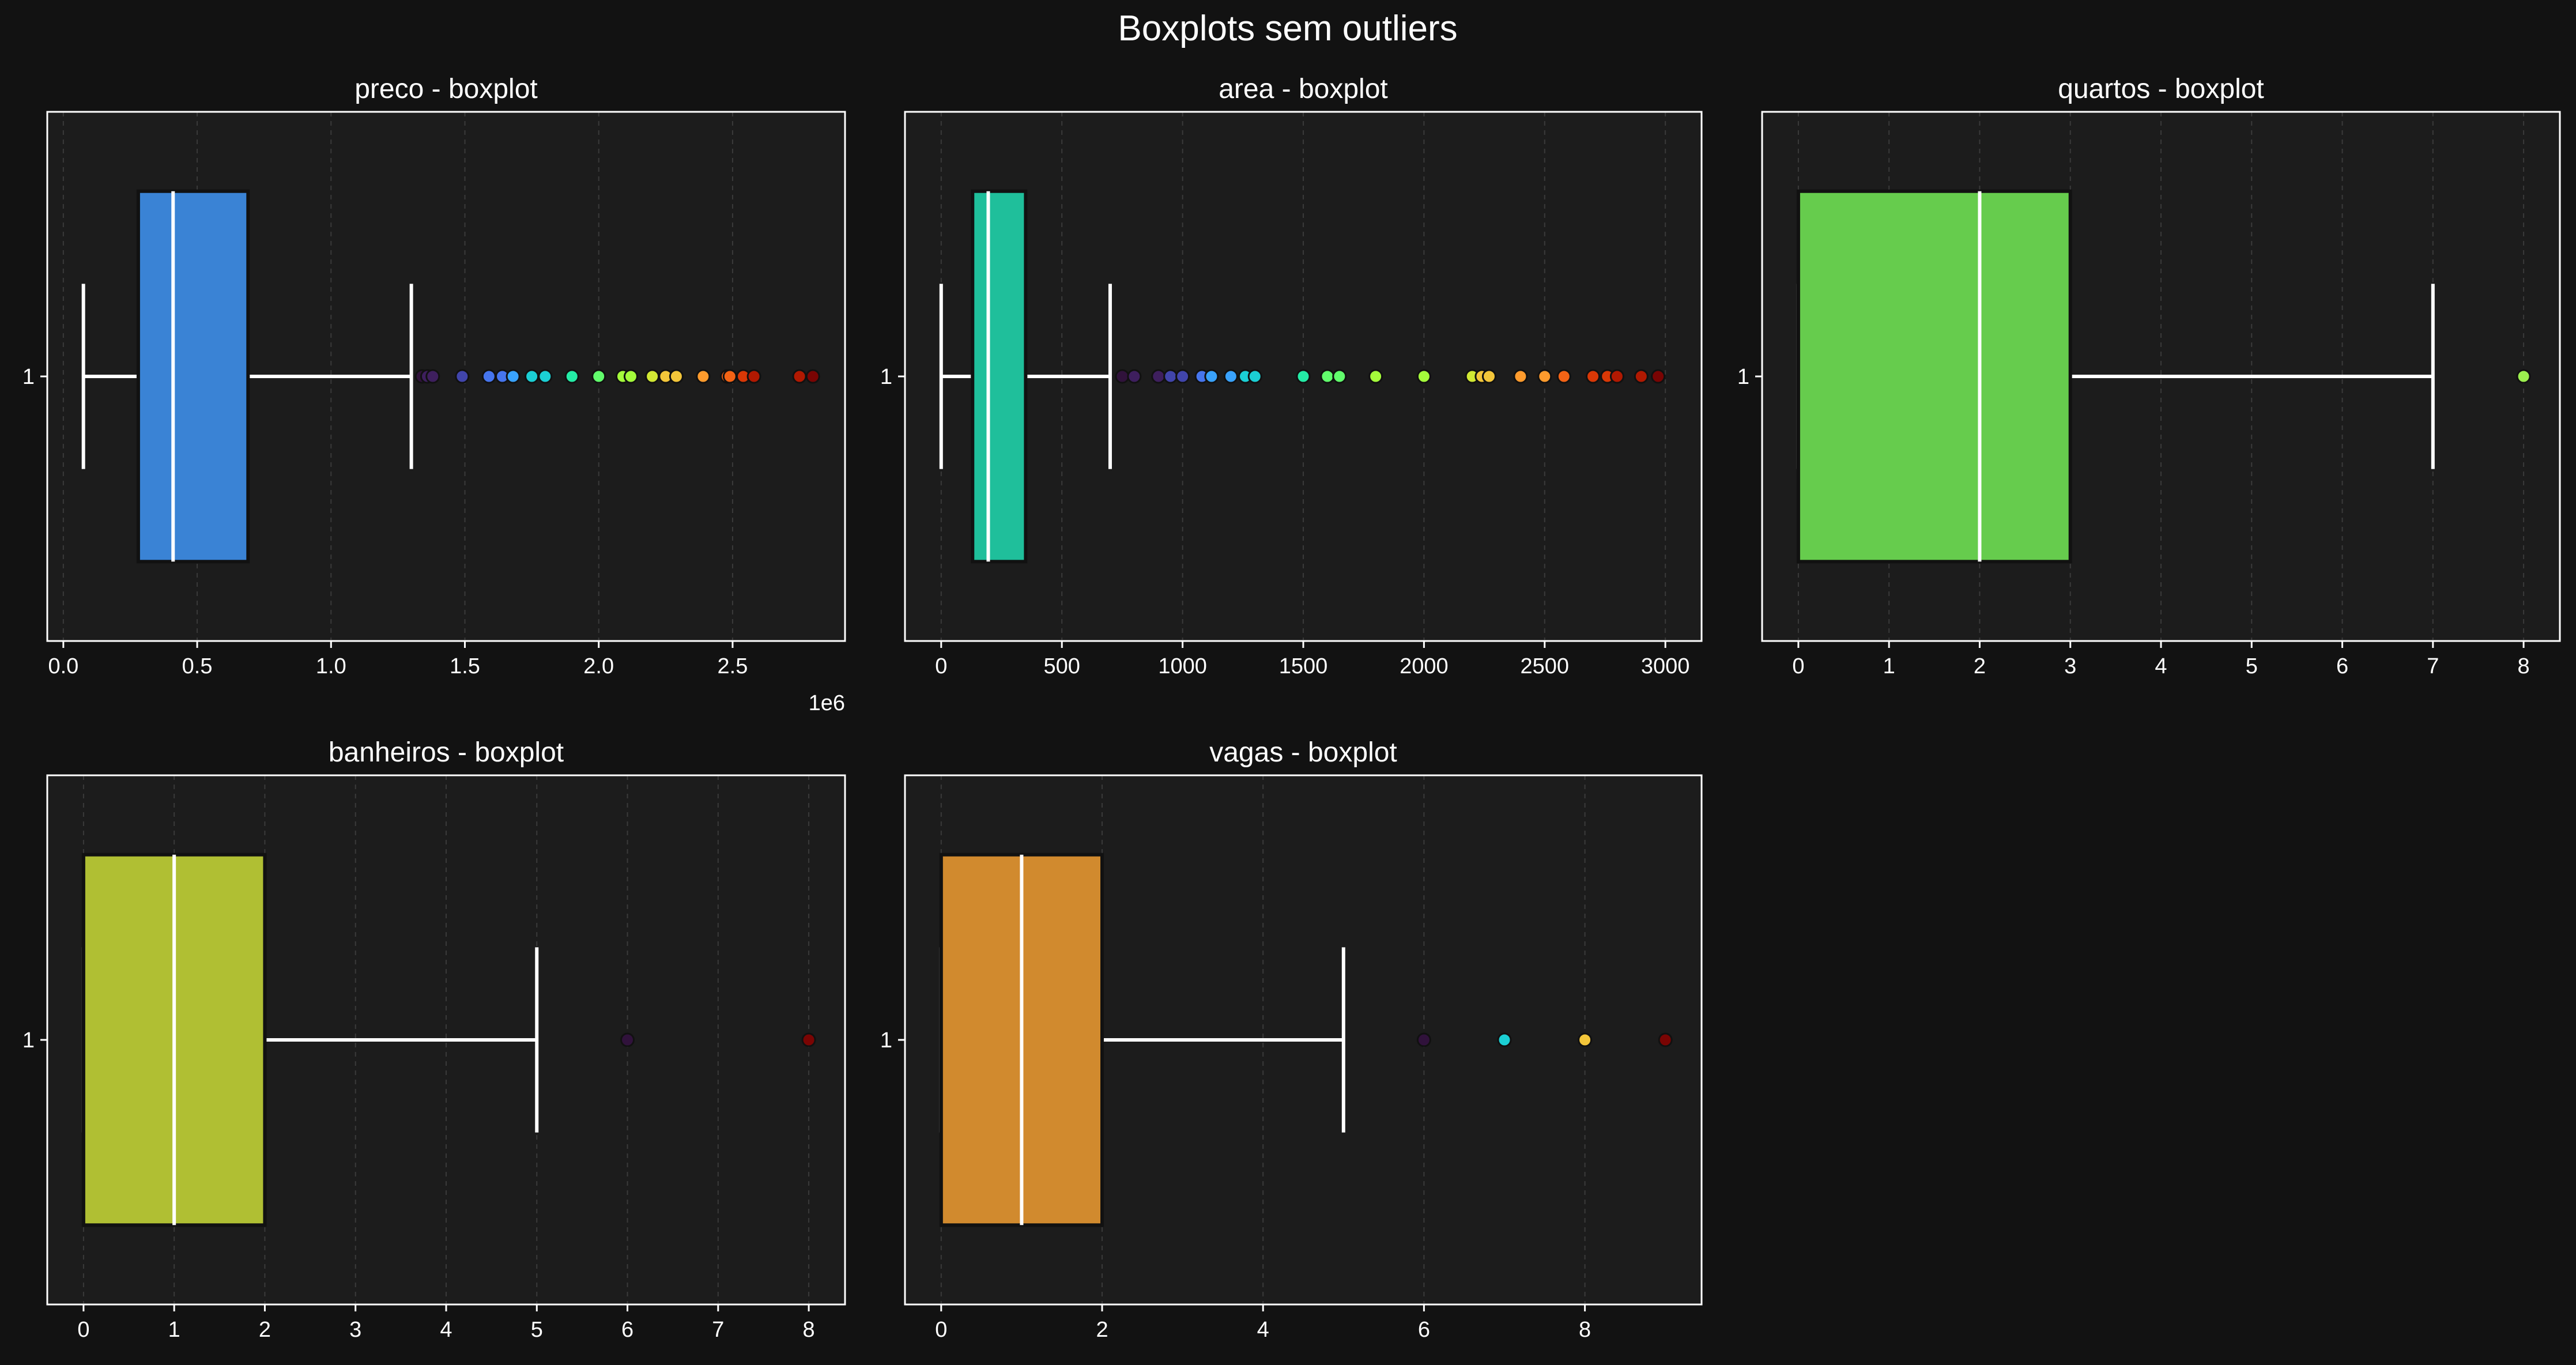 This screenshot has height=1365, width=2576. Describe the element at coordinates (331, 666) in the screenshot. I see `x-tick-label: 1.0` at that location.